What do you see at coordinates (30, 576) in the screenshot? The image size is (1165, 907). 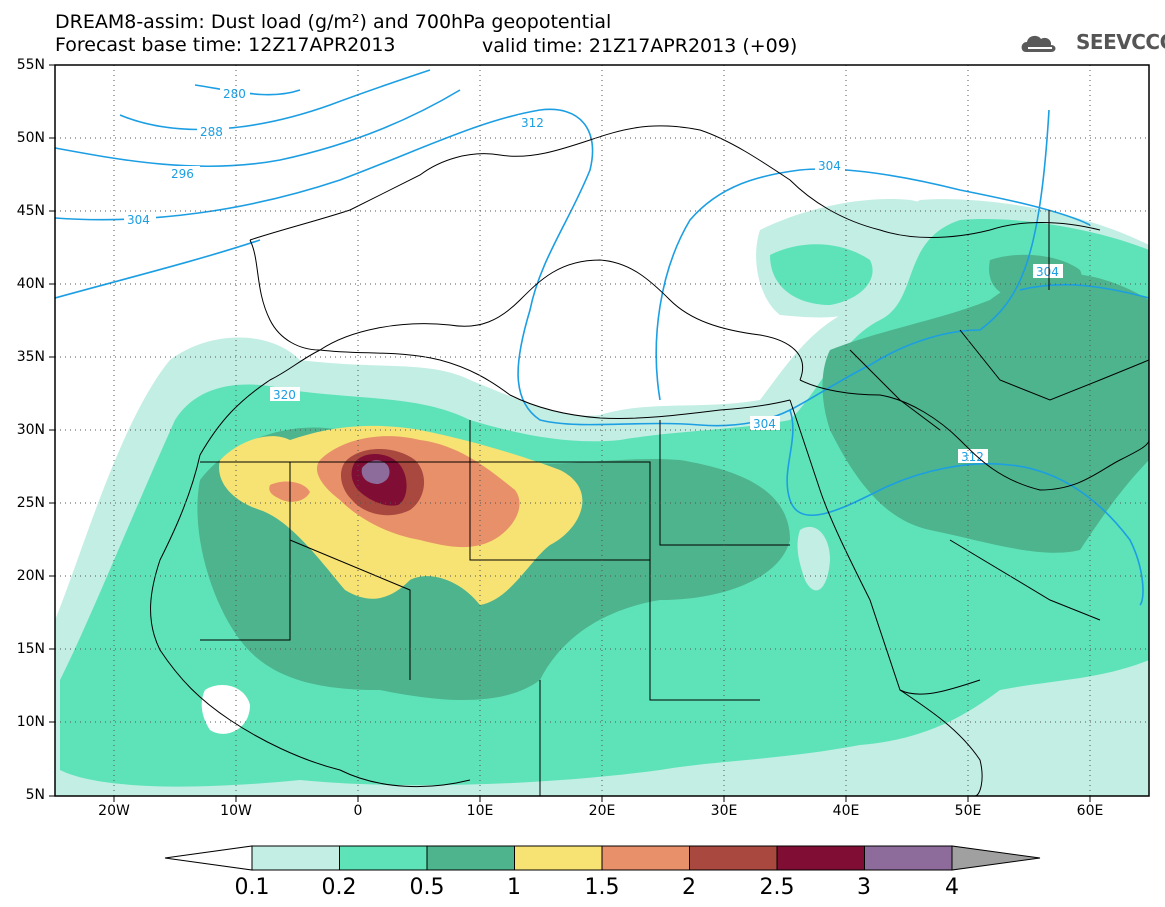 I see `lat-label-20n: 20N` at bounding box center [30, 576].